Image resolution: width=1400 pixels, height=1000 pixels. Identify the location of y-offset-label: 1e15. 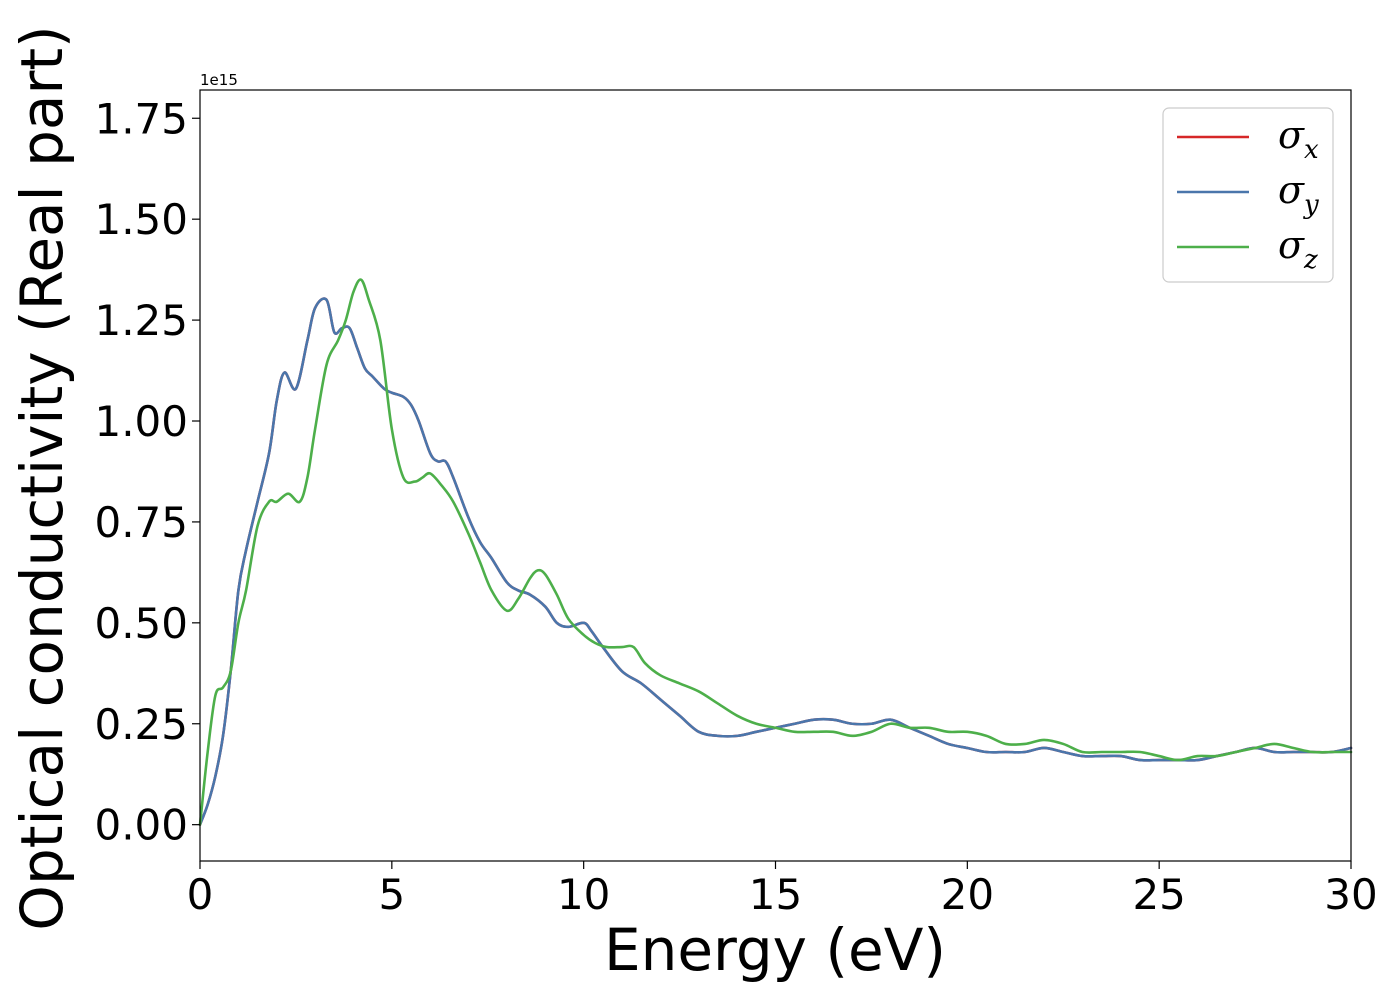
(219, 80).